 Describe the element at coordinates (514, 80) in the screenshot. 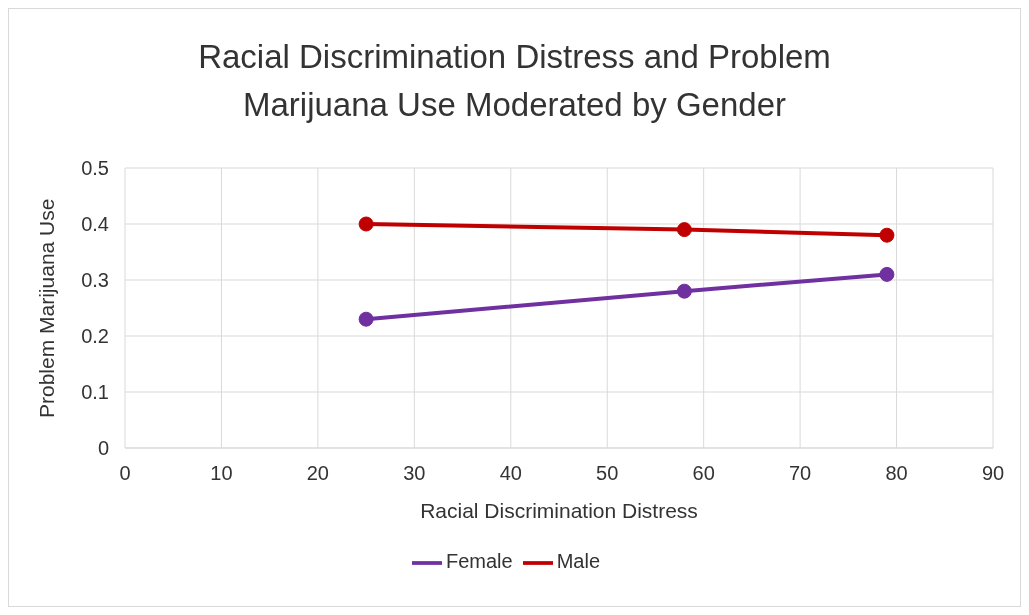

I see `chart-title: Racial Discrimination Distress and Problem Marijuana Use Moderated by Gender` at that location.